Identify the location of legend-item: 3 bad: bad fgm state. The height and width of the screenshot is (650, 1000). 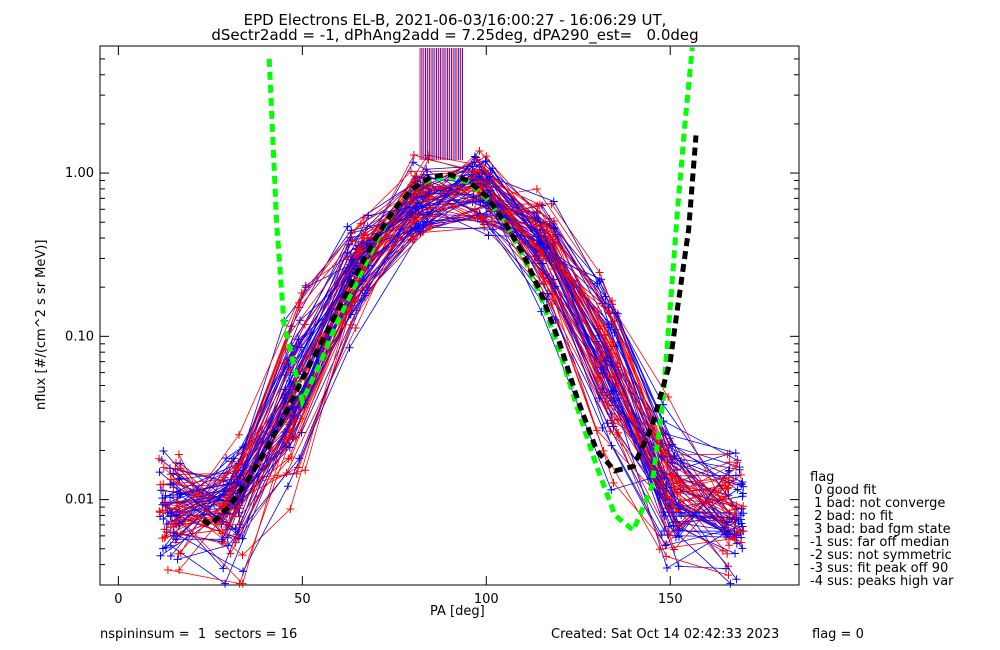
(880, 529).